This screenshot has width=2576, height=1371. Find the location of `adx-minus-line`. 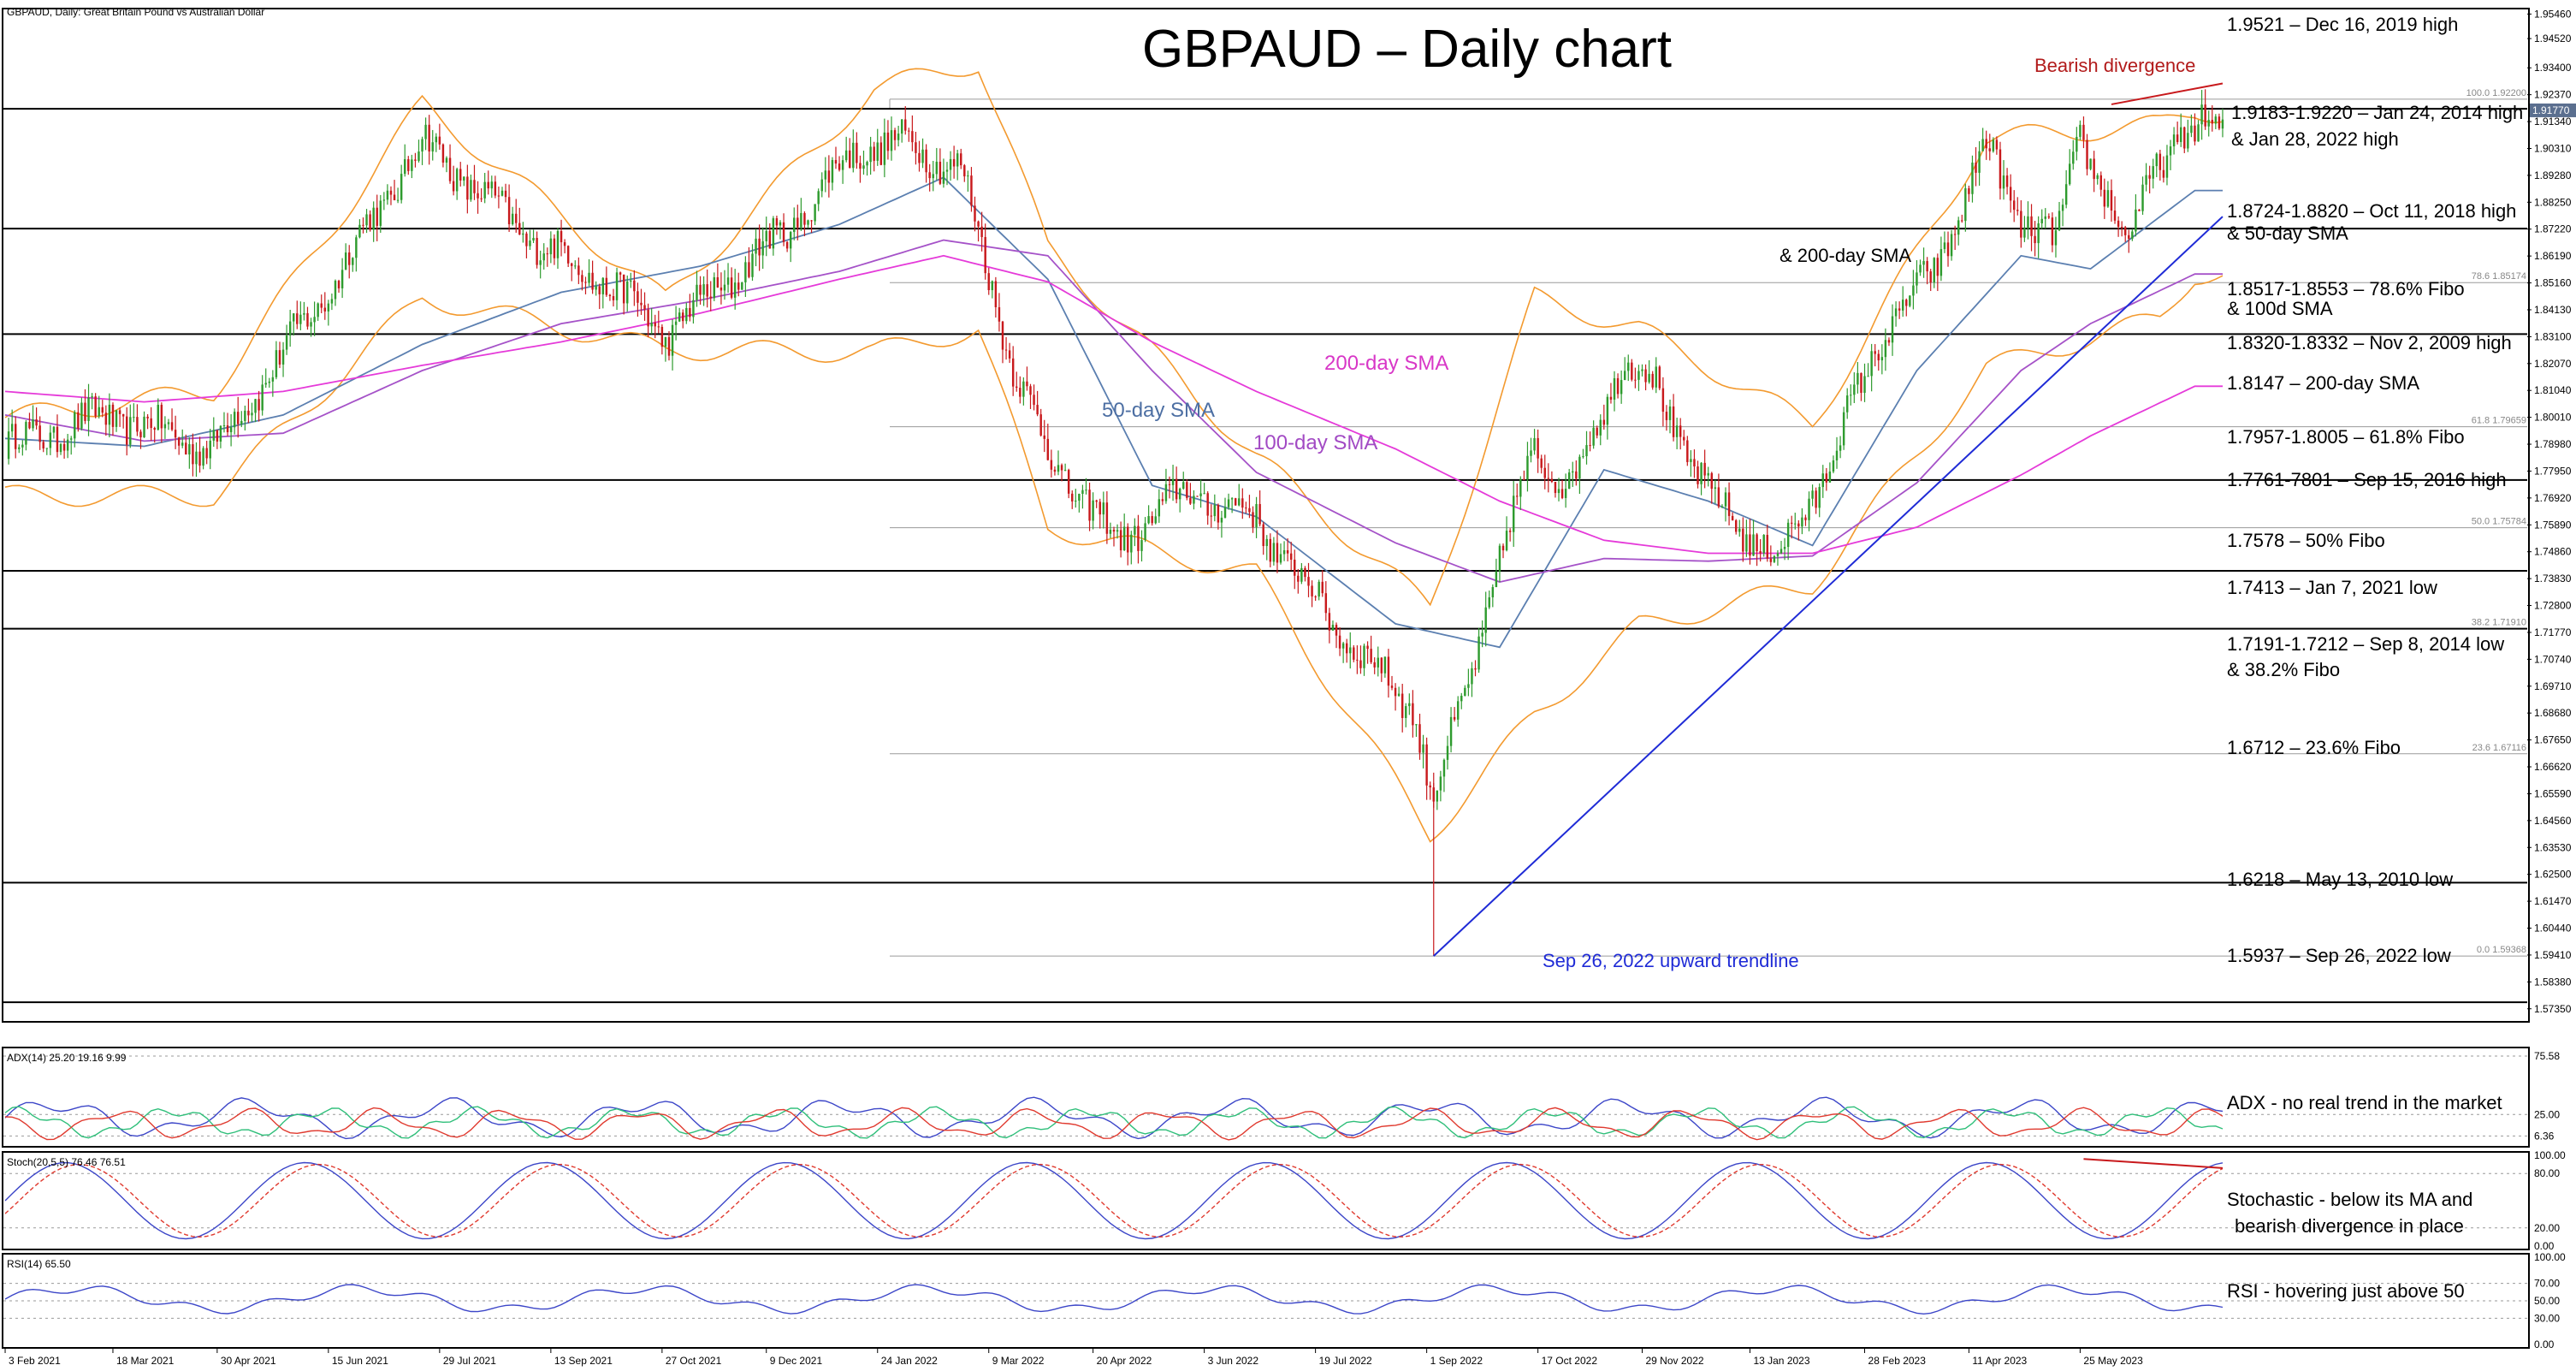

adx-minus-line is located at coordinates (1114, 1124).